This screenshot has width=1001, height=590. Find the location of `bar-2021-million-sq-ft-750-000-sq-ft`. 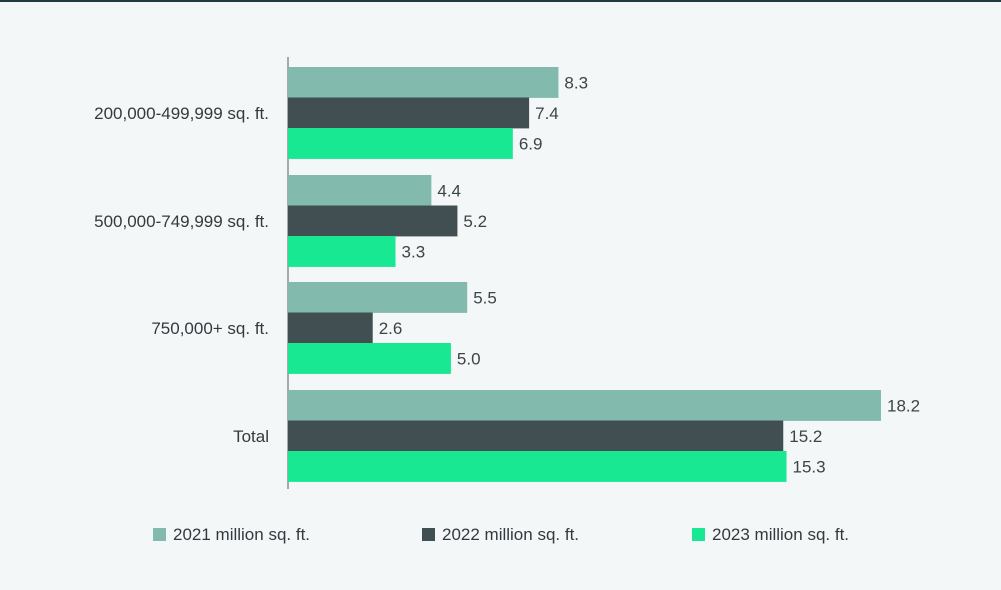

bar-2021-million-sq-ft-750-000-sq-ft is located at coordinates (378, 297).